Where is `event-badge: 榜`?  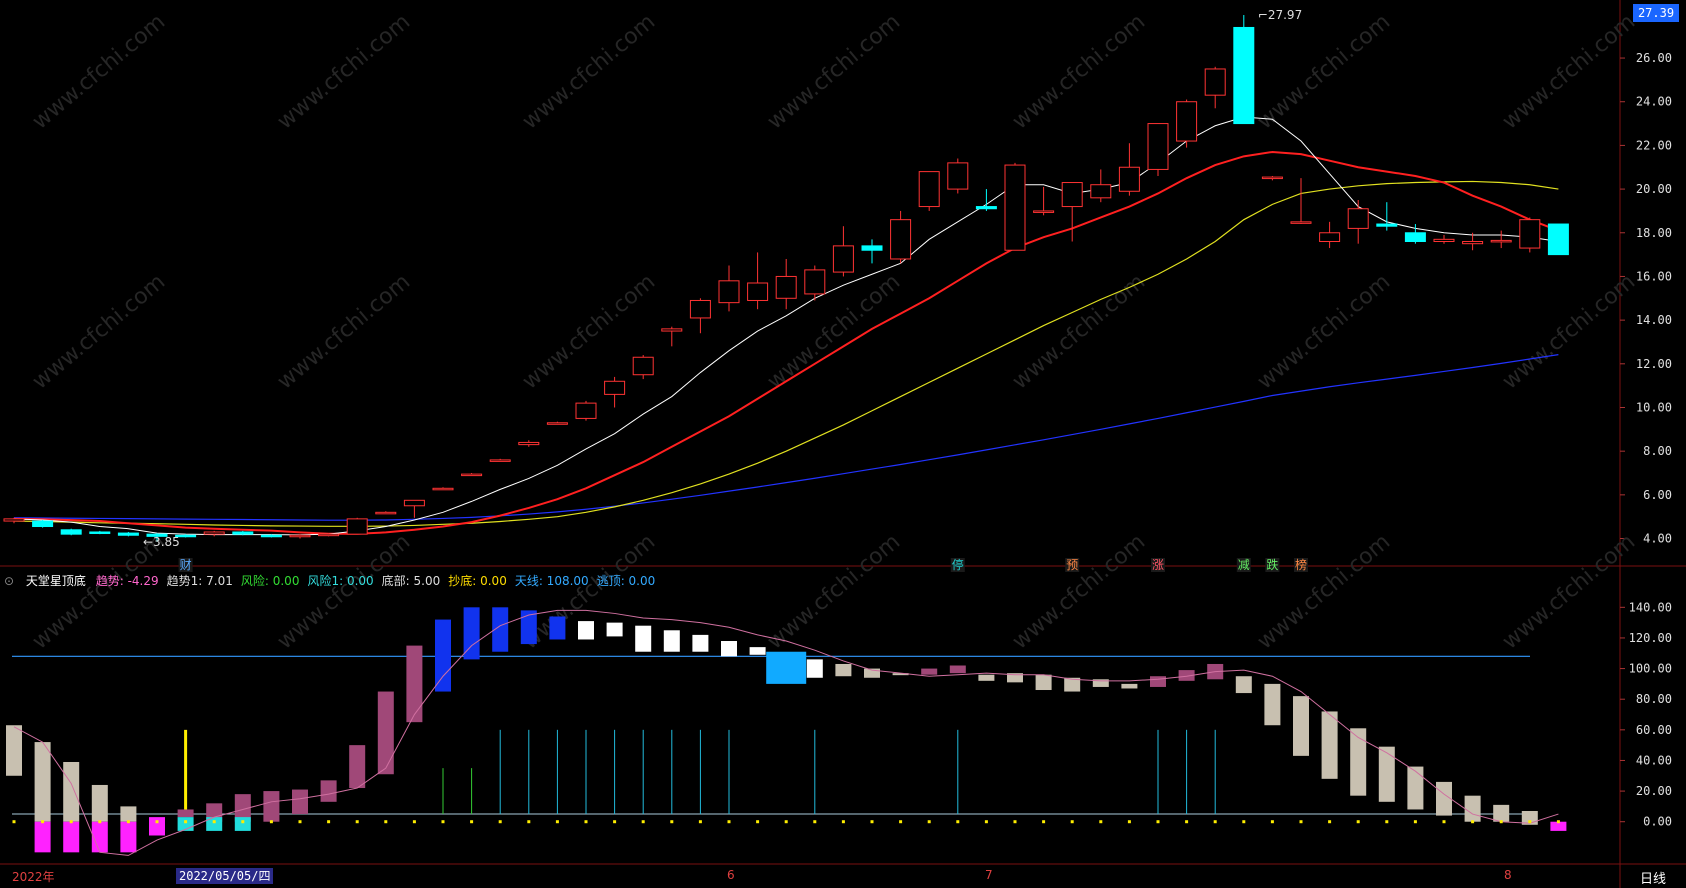
event-badge: 榜 is located at coordinates (1301, 564).